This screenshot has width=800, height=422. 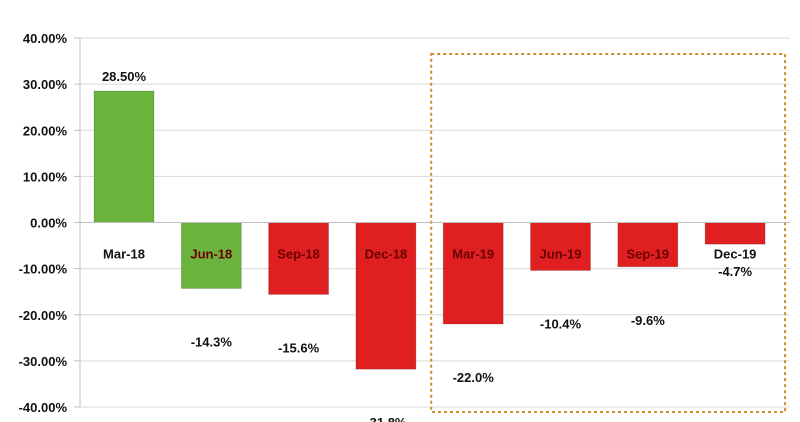 What do you see at coordinates (43, 269) in the screenshot?
I see `y-tick-label: -10.00%` at bounding box center [43, 269].